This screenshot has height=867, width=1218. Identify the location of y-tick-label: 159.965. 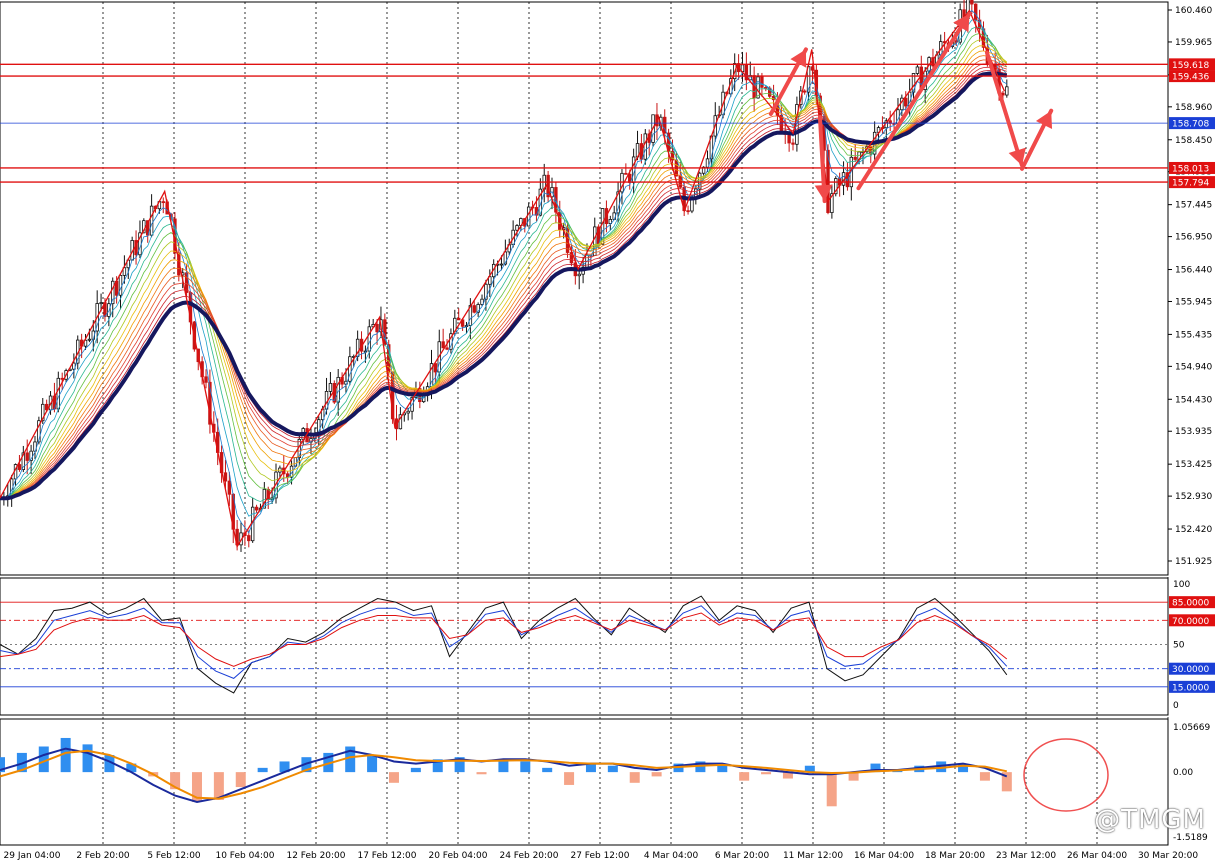
(1193, 43).